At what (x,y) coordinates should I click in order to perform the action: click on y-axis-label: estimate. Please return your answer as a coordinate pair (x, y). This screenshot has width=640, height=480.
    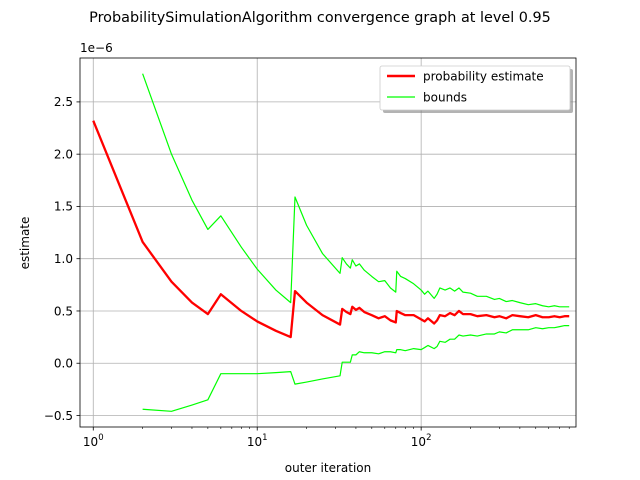
    Looking at the image, I should click on (25, 243).